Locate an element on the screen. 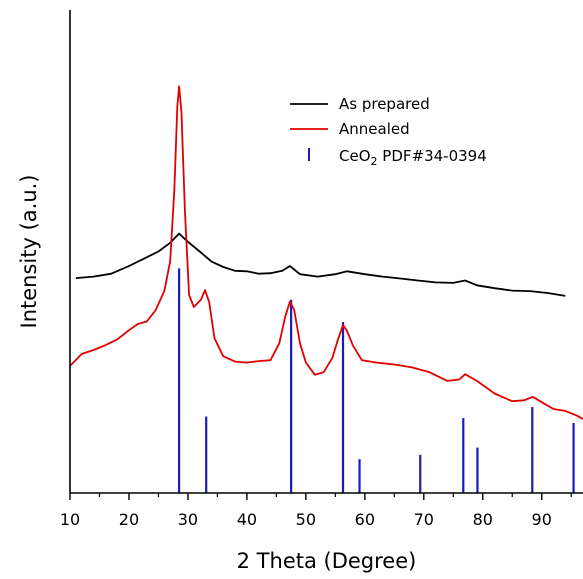  legend-label-reference: CeO2 PDF#34-0394 is located at coordinates (413, 157).